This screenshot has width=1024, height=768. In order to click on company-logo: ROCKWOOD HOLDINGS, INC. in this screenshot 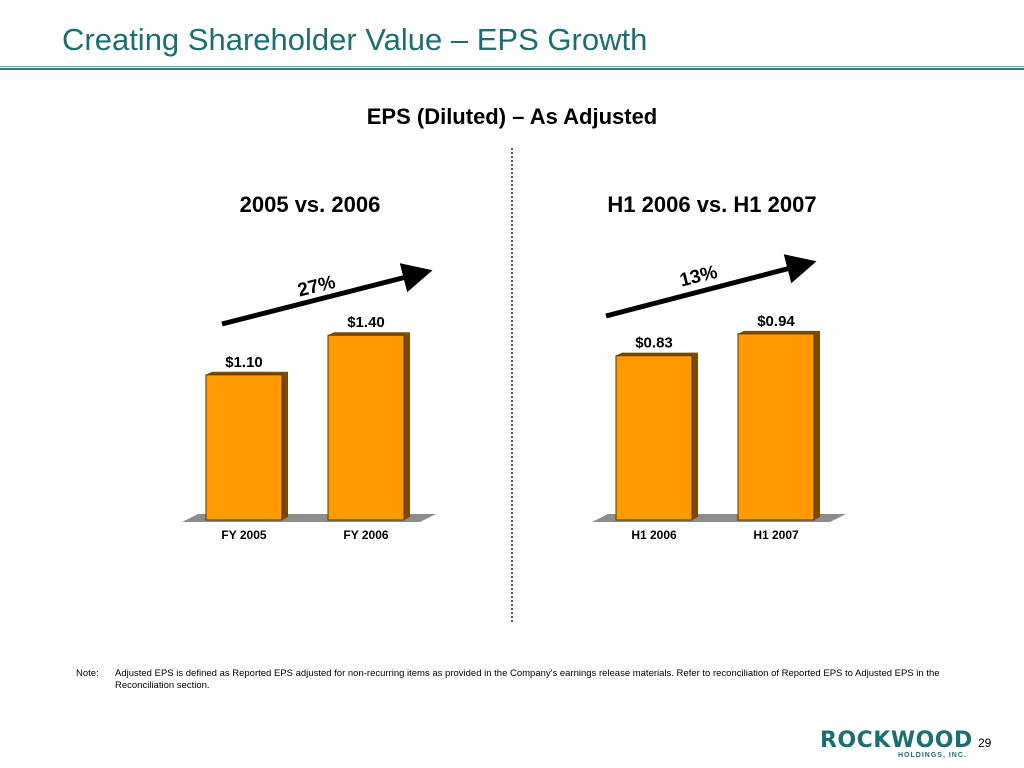, I will do `click(896, 745)`.